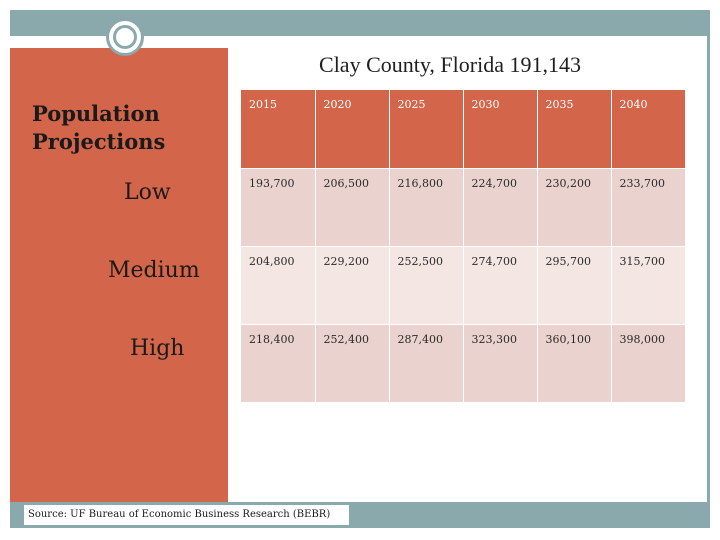 Image resolution: width=720 pixels, height=540 pixels. What do you see at coordinates (426, 207) in the screenshot?
I see `cell-low-2025: 216,800` at bounding box center [426, 207].